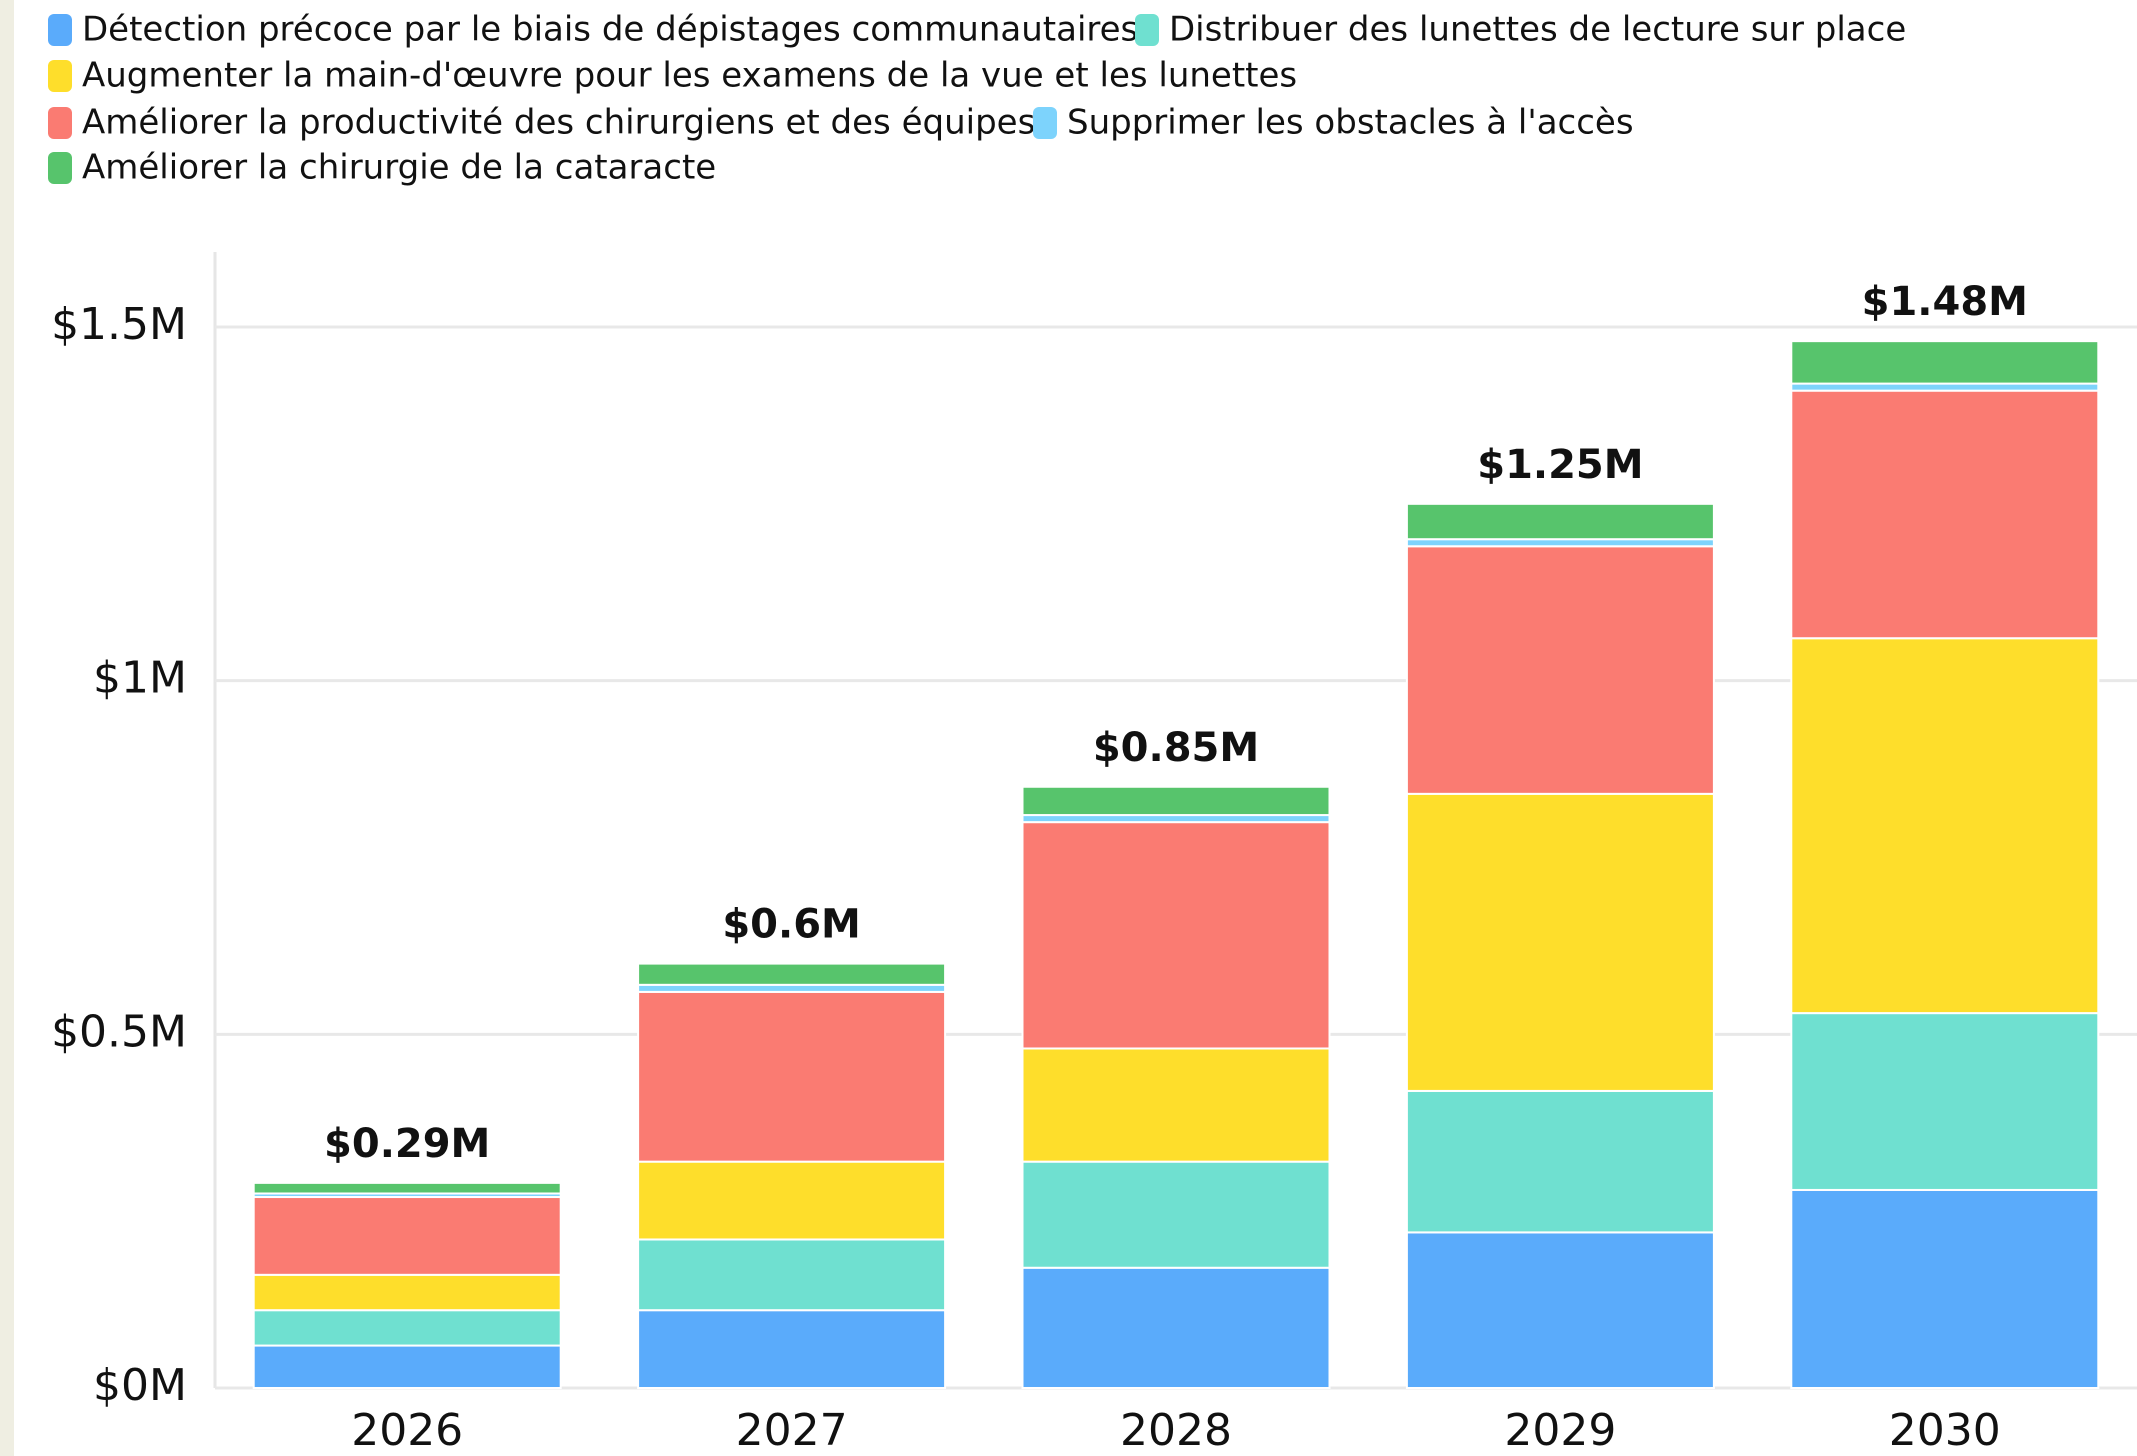 The height and width of the screenshot is (1456, 2137). I want to click on total-label: $0.6M, so click(791, 925).